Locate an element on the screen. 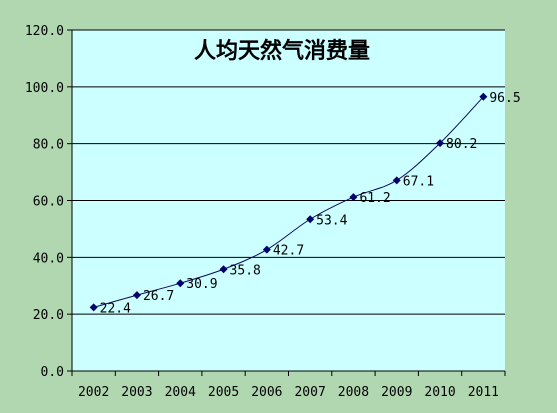 The image size is (557, 413). x-tick-label: 2008 is located at coordinates (353, 392).